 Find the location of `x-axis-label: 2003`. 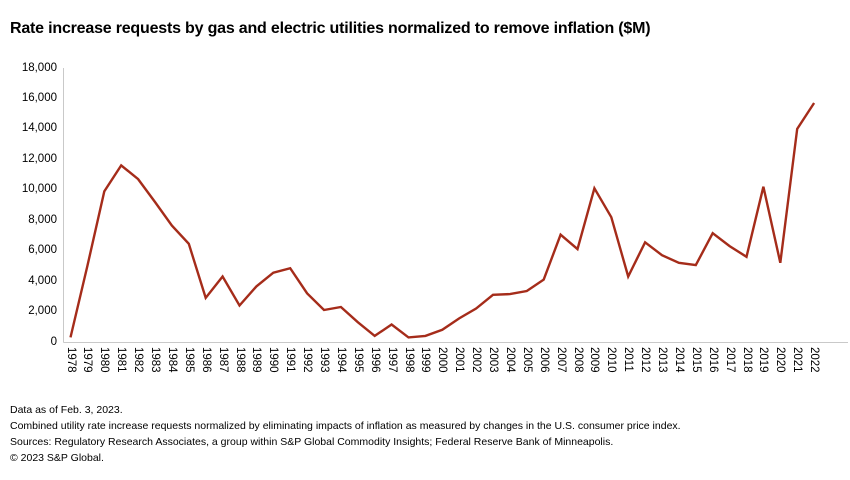

x-axis-label: 2003 is located at coordinates (493, 360).